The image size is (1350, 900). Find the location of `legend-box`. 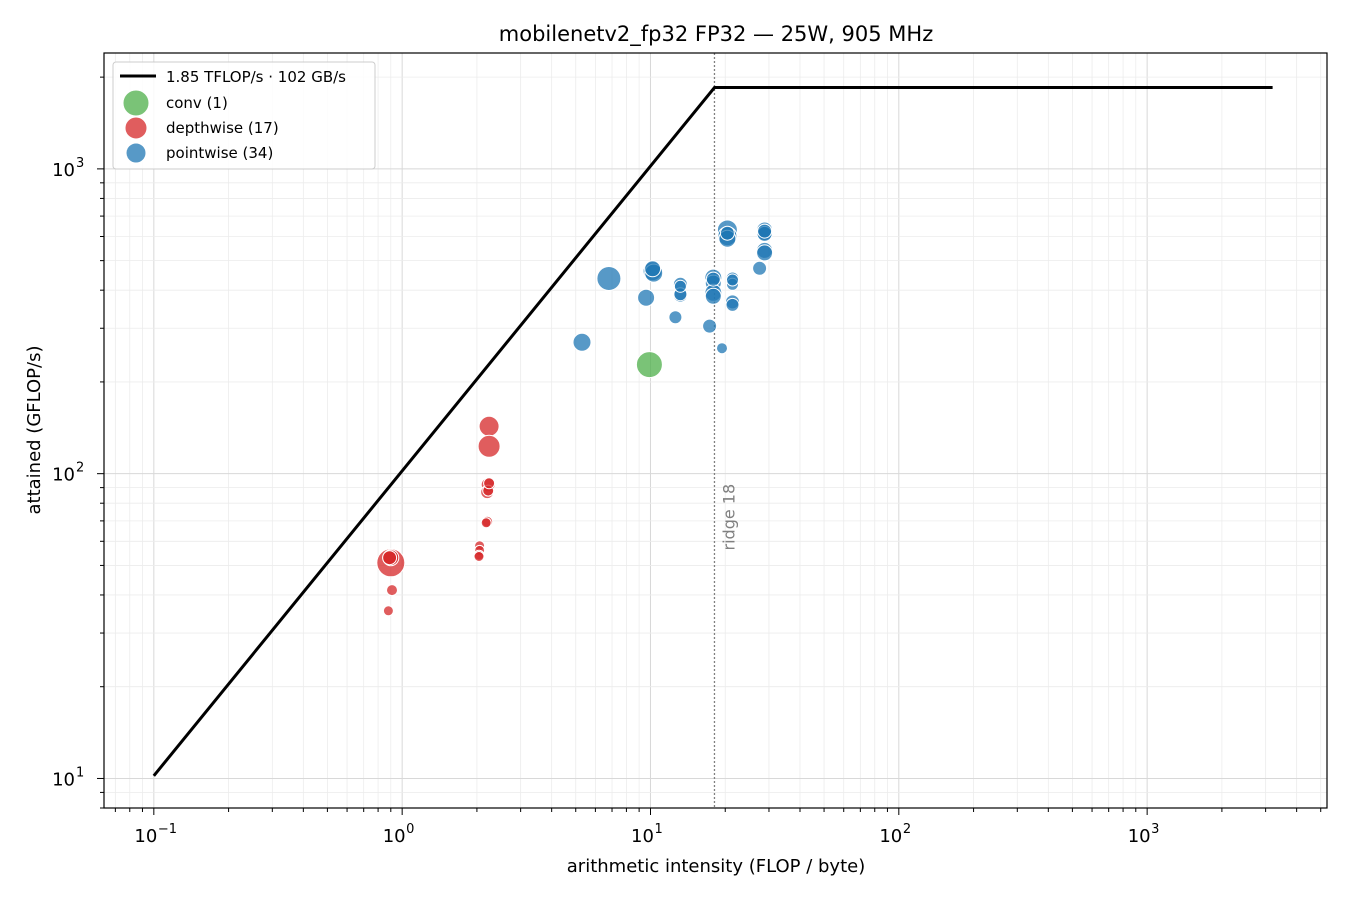

legend-box is located at coordinates (244, 115).